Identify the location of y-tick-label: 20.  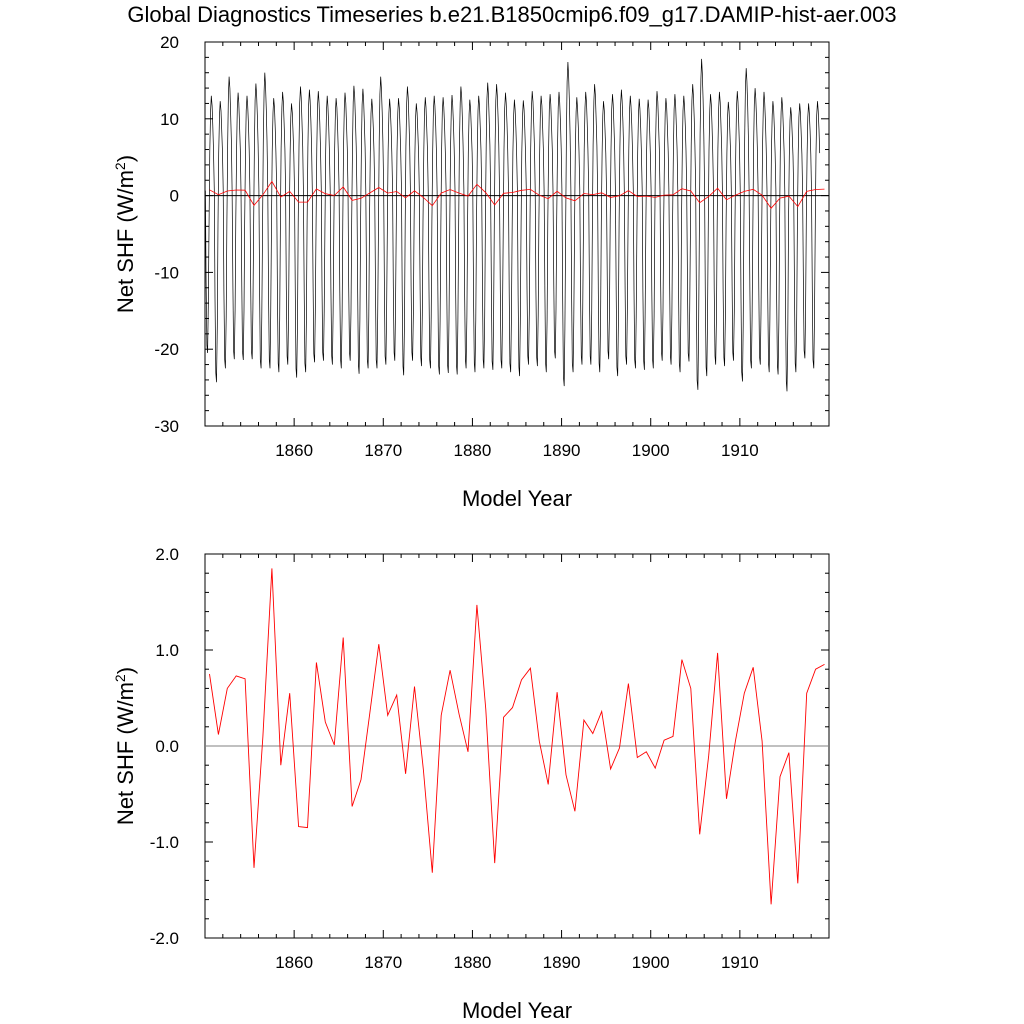
(169, 42).